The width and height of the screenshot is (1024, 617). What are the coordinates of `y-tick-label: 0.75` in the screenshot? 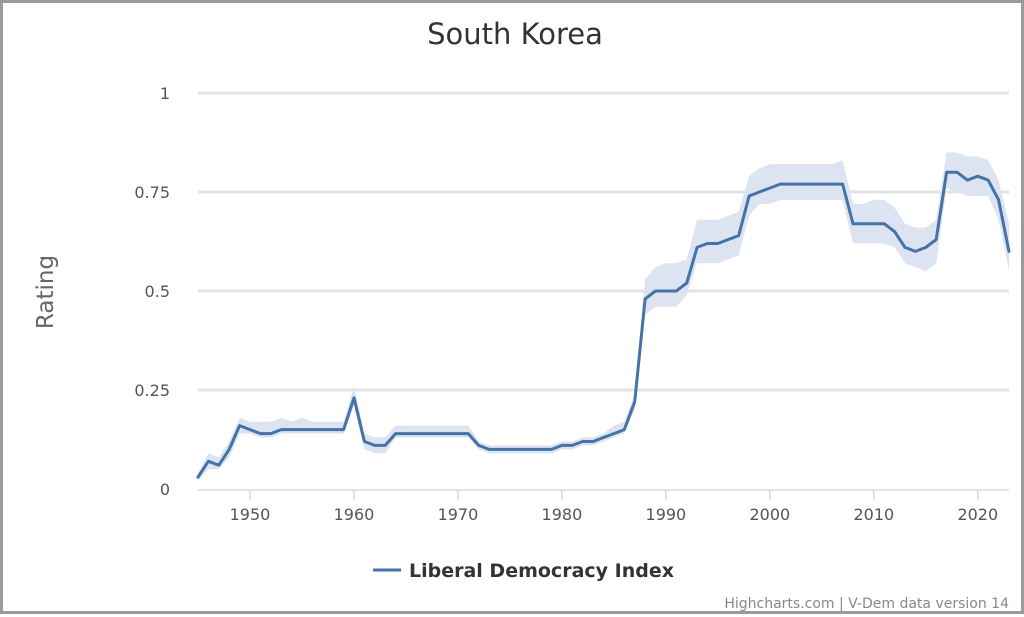 It's located at (152, 192).